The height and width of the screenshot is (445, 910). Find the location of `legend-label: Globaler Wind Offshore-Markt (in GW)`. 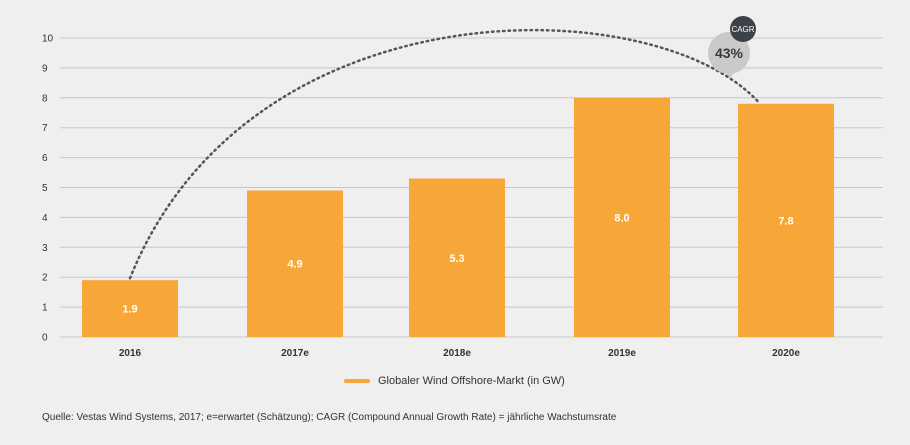

legend-label: Globaler Wind Offshore-Markt (in GW) is located at coordinates (471, 381).